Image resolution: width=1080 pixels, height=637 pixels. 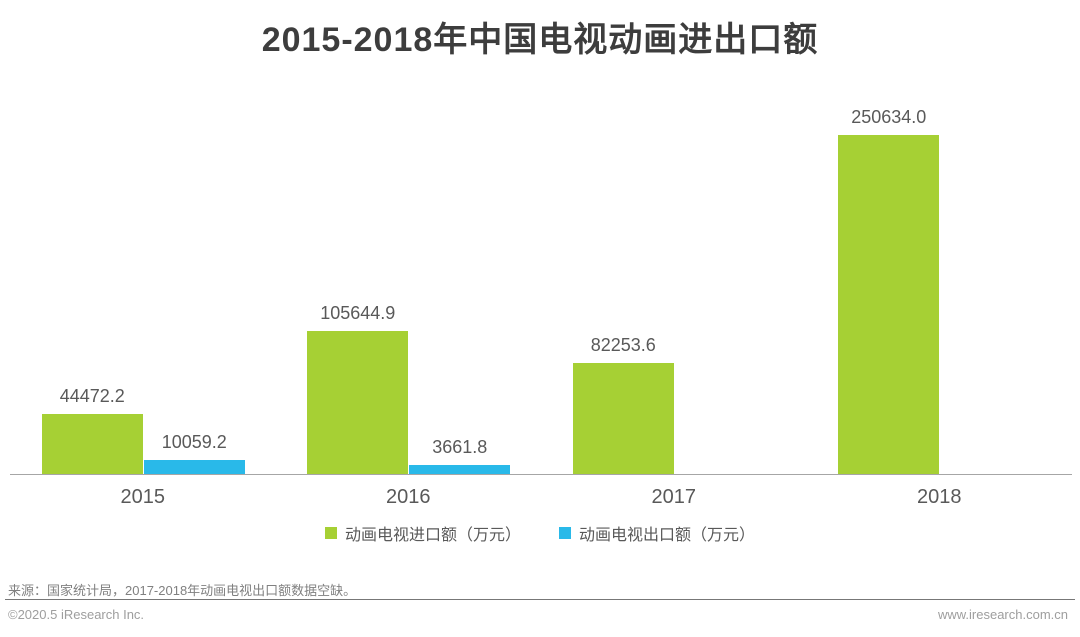 I want to click on value-label-export-2016: 3661.8, so click(x=460, y=447).